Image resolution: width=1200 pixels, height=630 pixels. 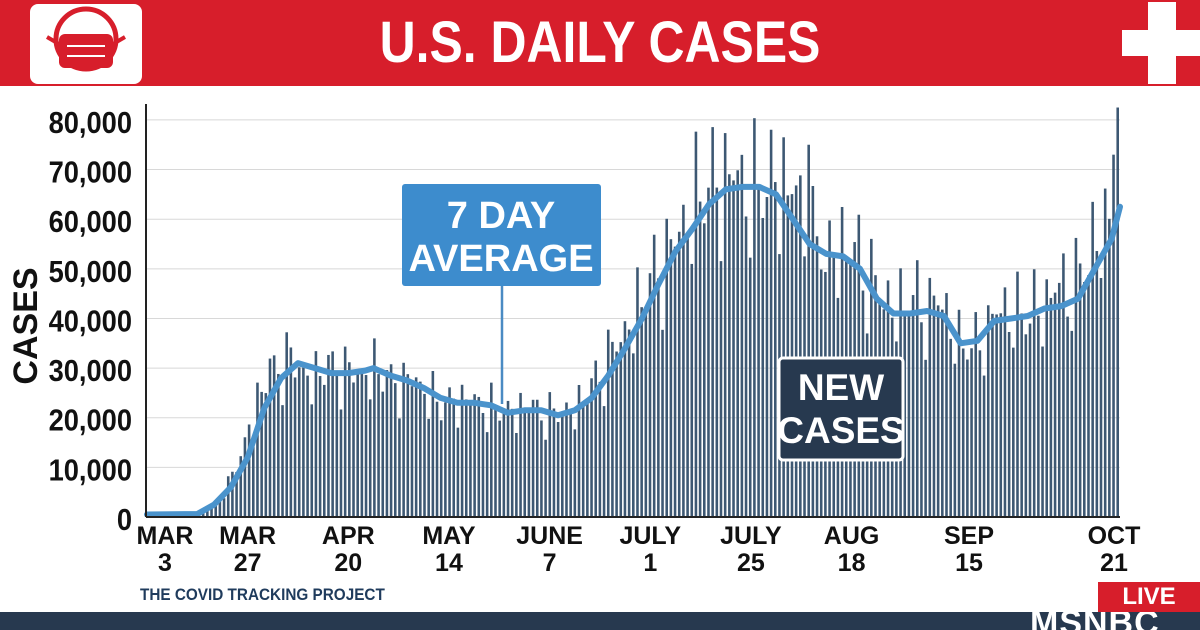 I want to click on source-credit: THE COVID TRACKING PROJECT, so click(x=262, y=594).